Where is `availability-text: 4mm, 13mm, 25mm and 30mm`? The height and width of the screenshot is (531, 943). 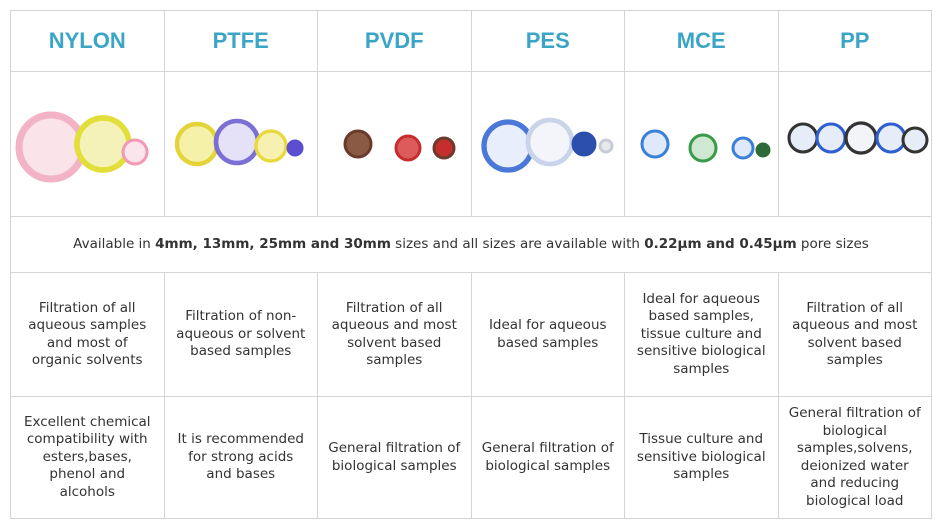 availability-text: 4mm, 13mm, 25mm and 30mm is located at coordinates (273, 243).